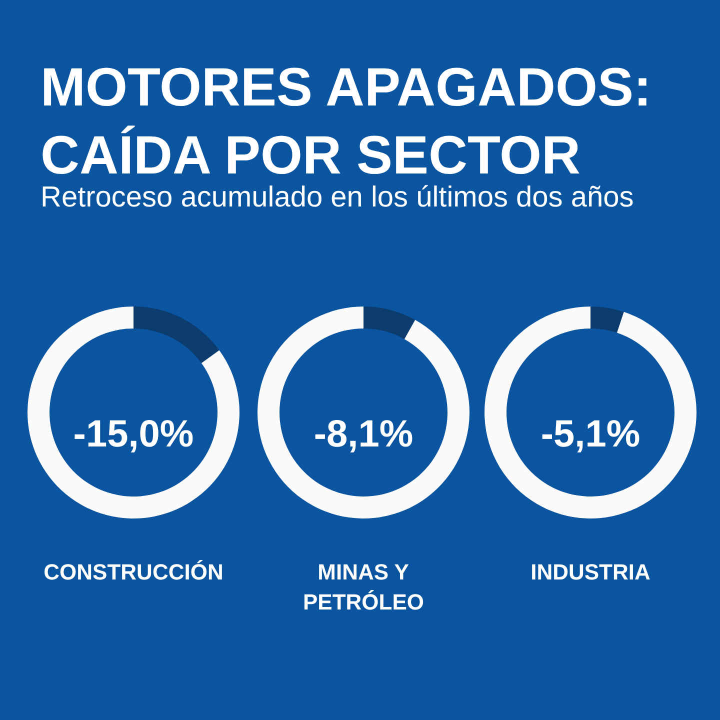 This screenshot has height=720, width=720. What do you see at coordinates (364, 435) in the screenshot?
I see `text: -8,1%` at bounding box center [364, 435].